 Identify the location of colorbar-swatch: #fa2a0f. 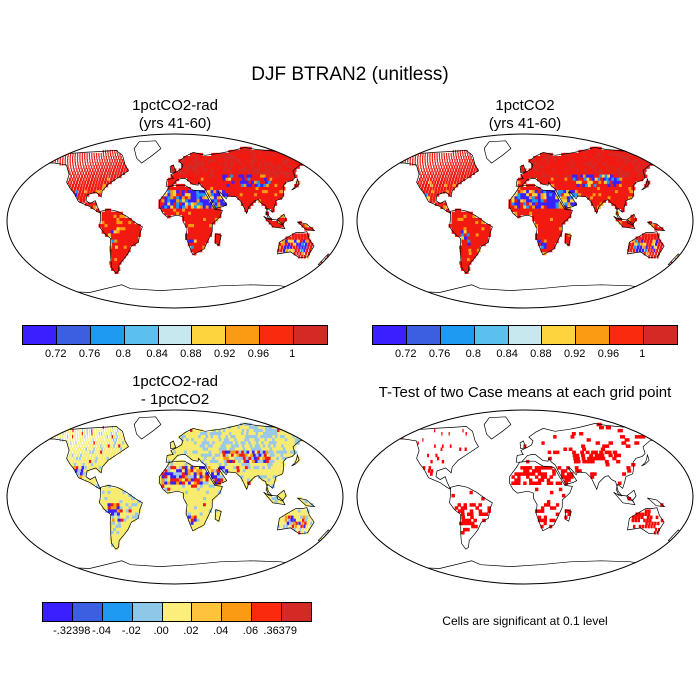
(267, 612).